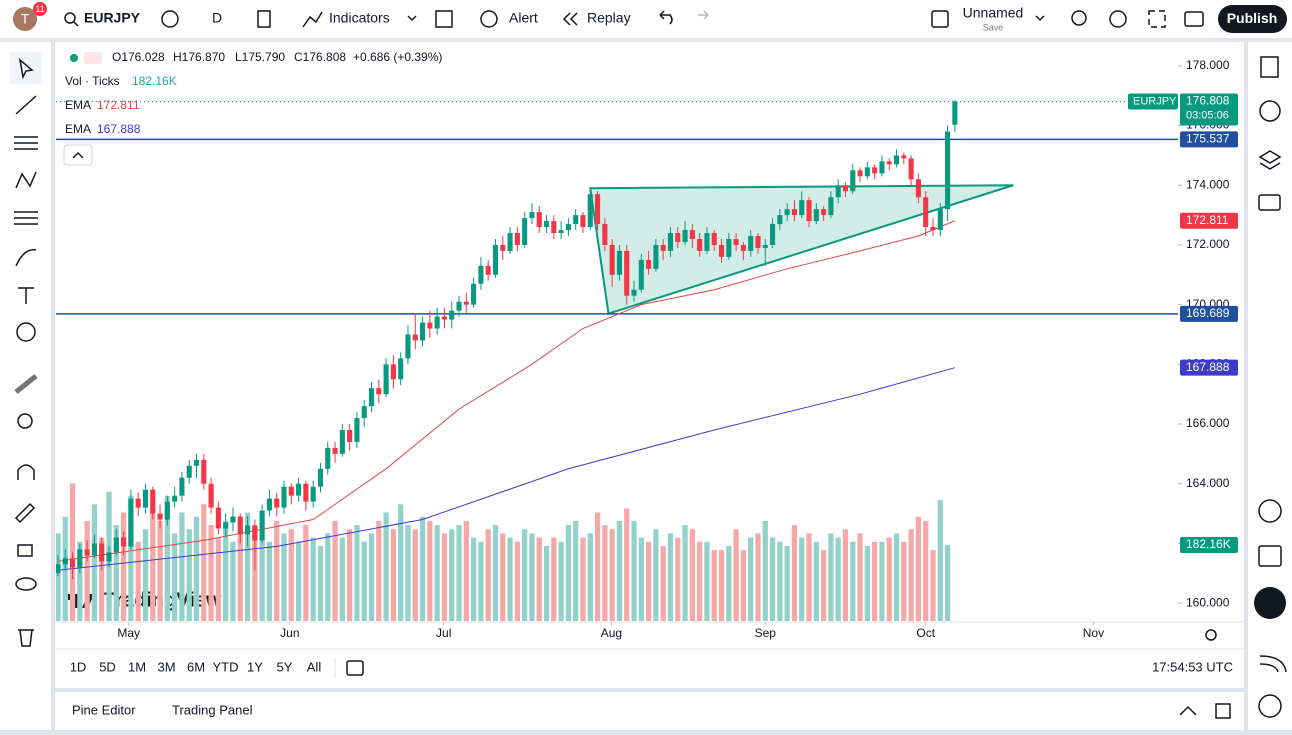 The image size is (1292, 735). What do you see at coordinates (1270, 603) in the screenshot?
I see `apps` at bounding box center [1270, 603].